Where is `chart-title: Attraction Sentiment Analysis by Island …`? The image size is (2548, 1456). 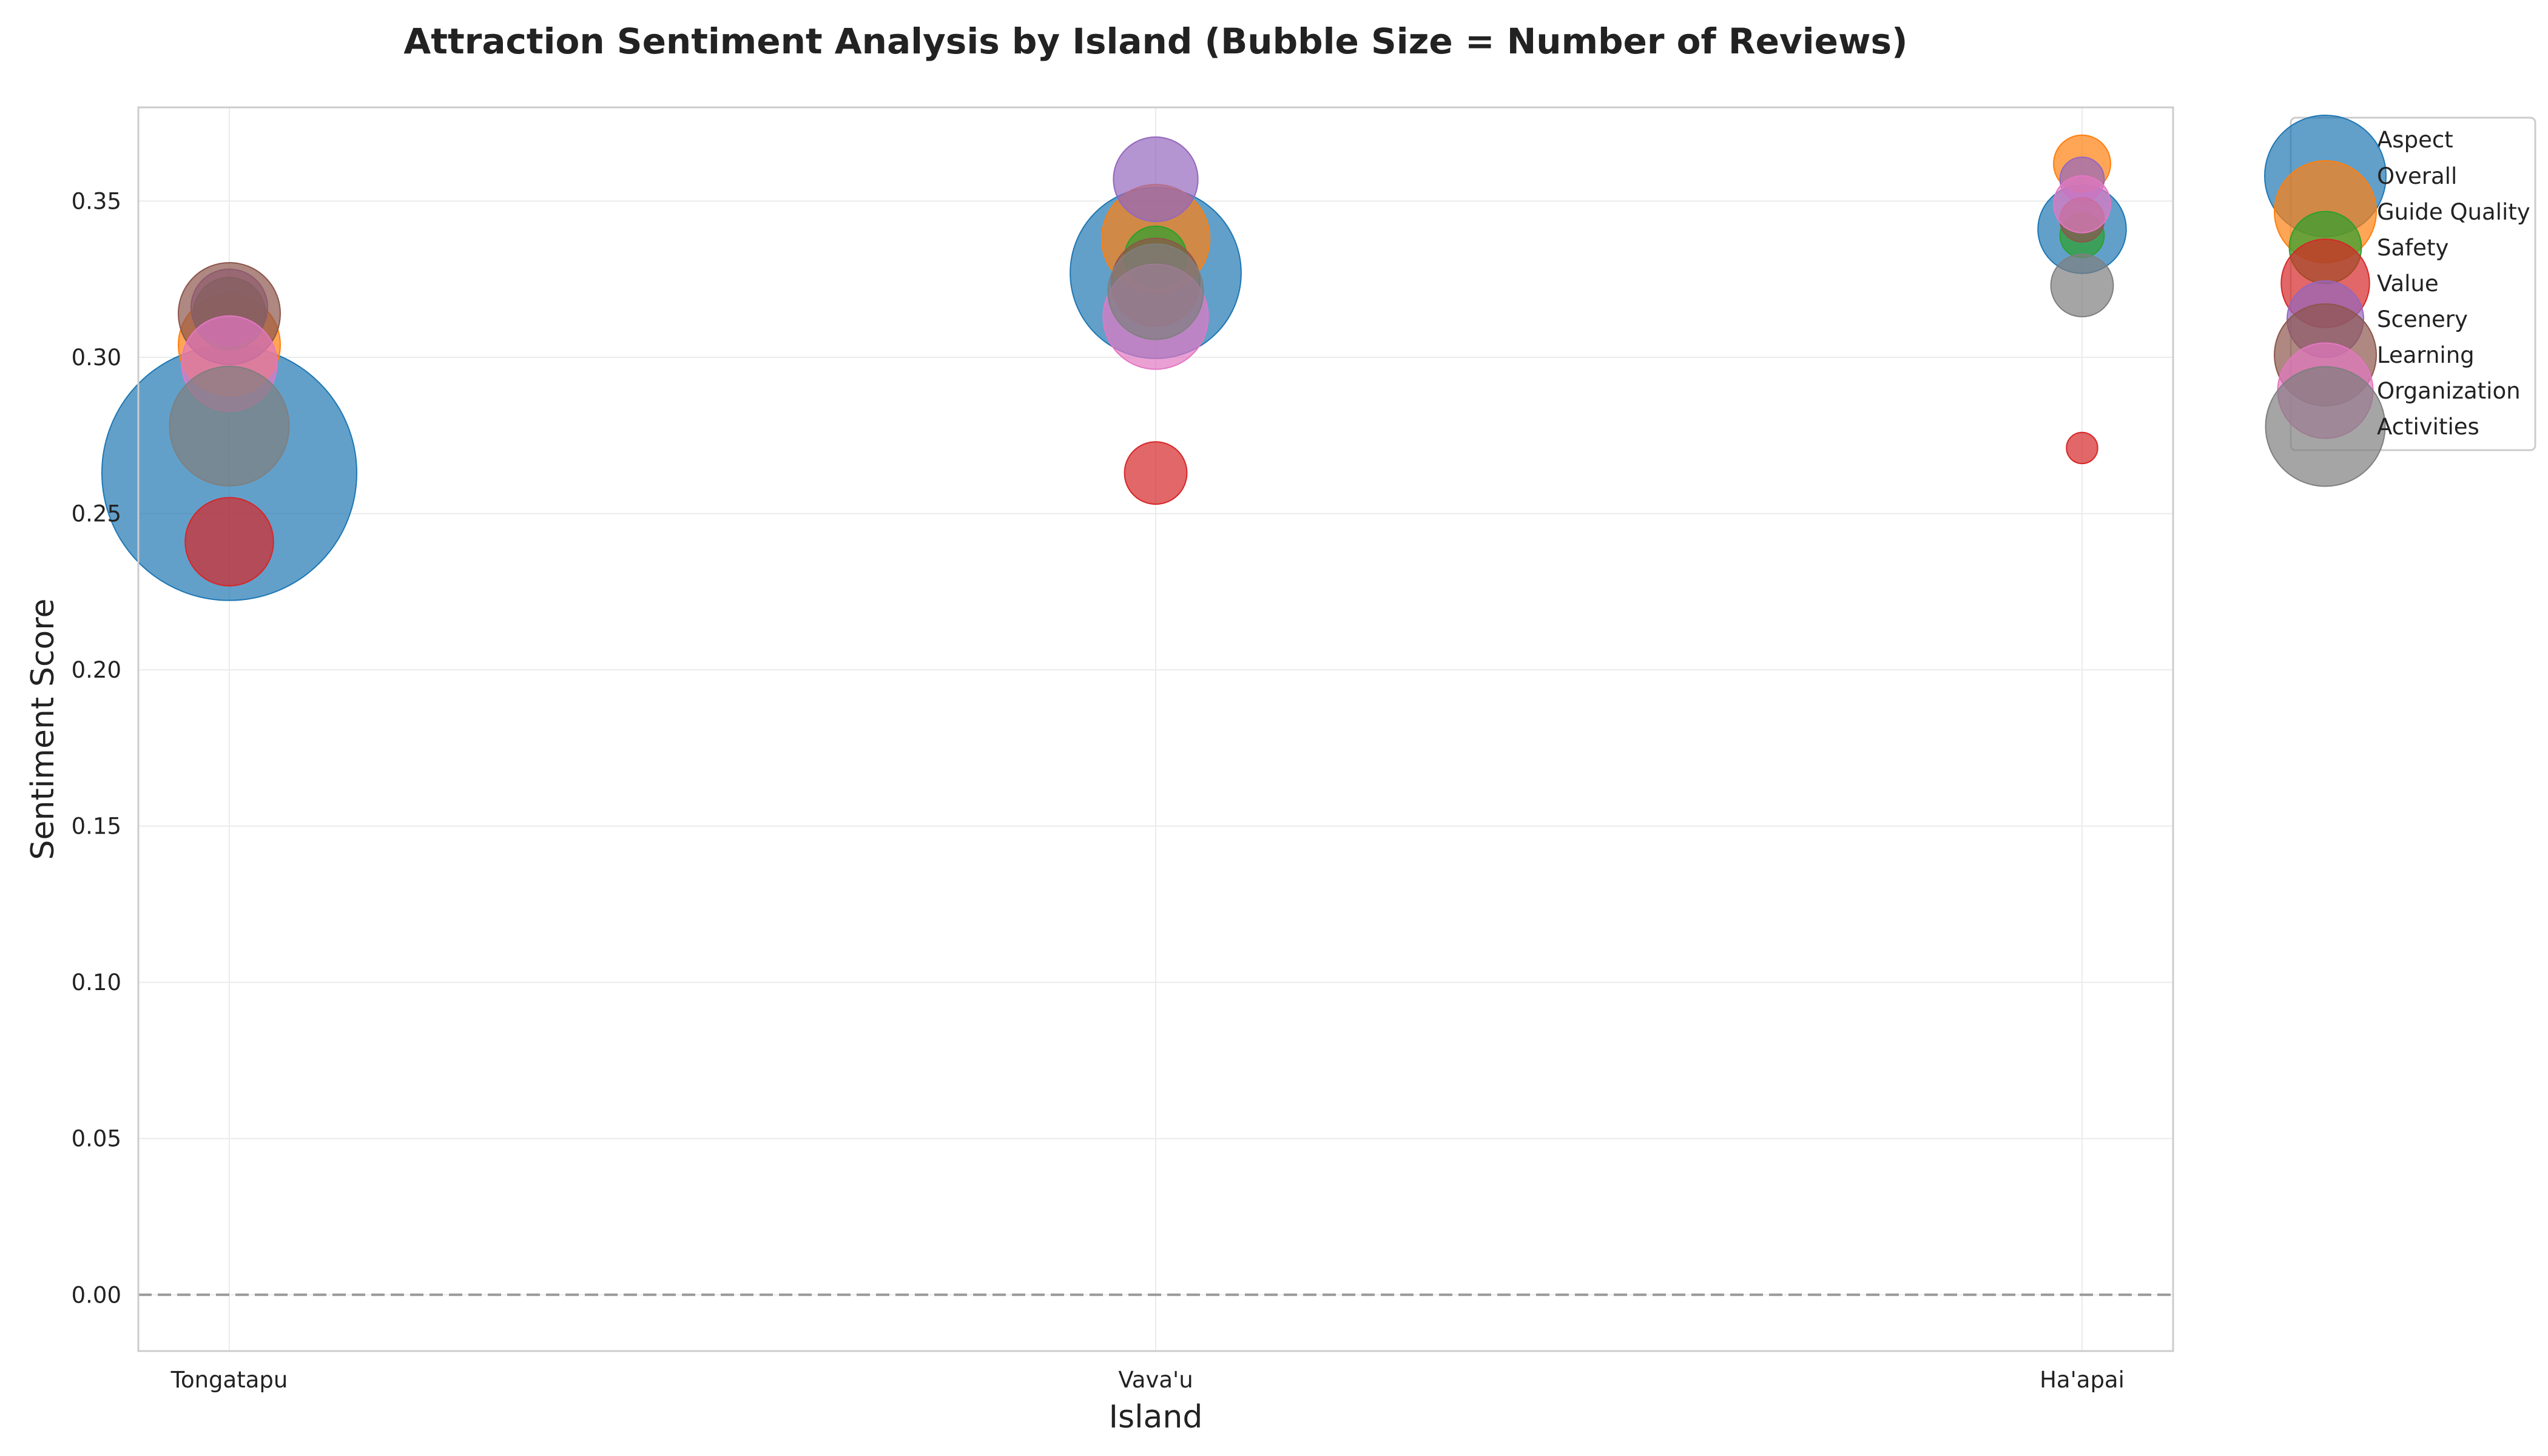
chart-title: Attraction Sentiment Analysis by Island … is located at coordinates (1155, 41).